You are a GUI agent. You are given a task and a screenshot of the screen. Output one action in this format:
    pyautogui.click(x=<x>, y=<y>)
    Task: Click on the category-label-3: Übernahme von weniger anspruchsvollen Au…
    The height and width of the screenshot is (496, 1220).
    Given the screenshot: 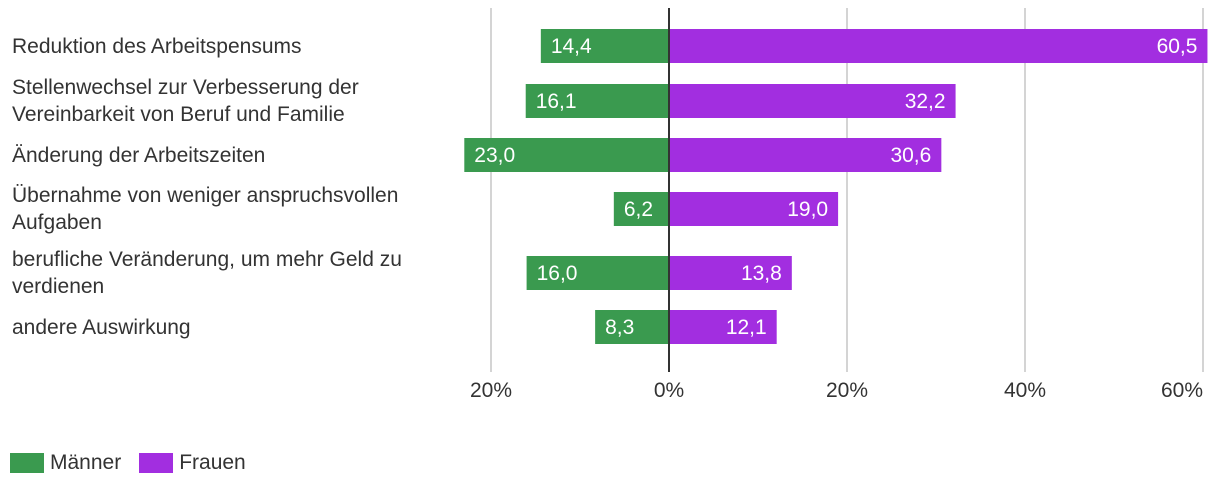 What is the action you would take?
    pyautogui.click(x=205, y=209)
    